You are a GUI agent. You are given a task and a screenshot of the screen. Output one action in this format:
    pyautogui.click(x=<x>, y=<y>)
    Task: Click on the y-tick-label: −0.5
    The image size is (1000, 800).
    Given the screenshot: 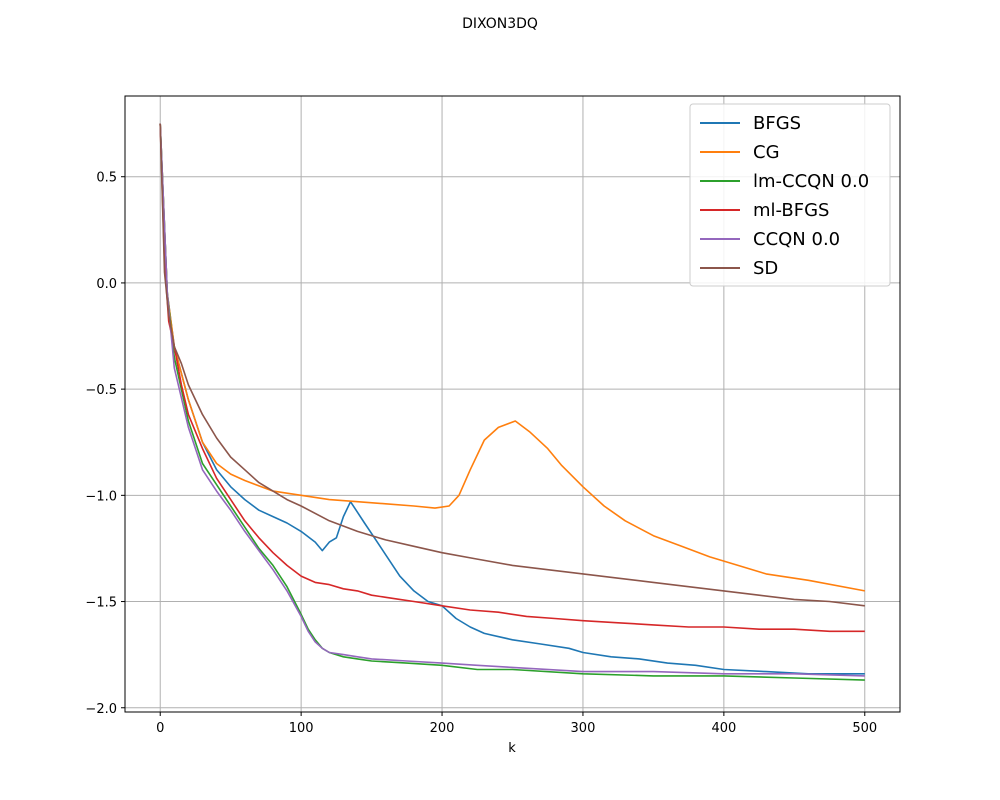 What is the action you would take?
    pyautogui.click(x=101, y=390)
    